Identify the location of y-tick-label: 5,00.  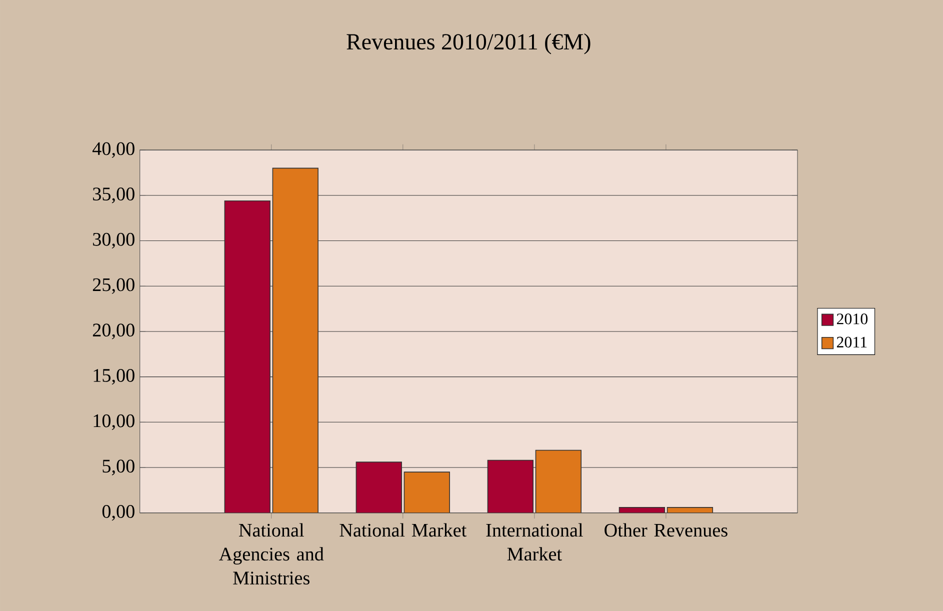
(118, 468).